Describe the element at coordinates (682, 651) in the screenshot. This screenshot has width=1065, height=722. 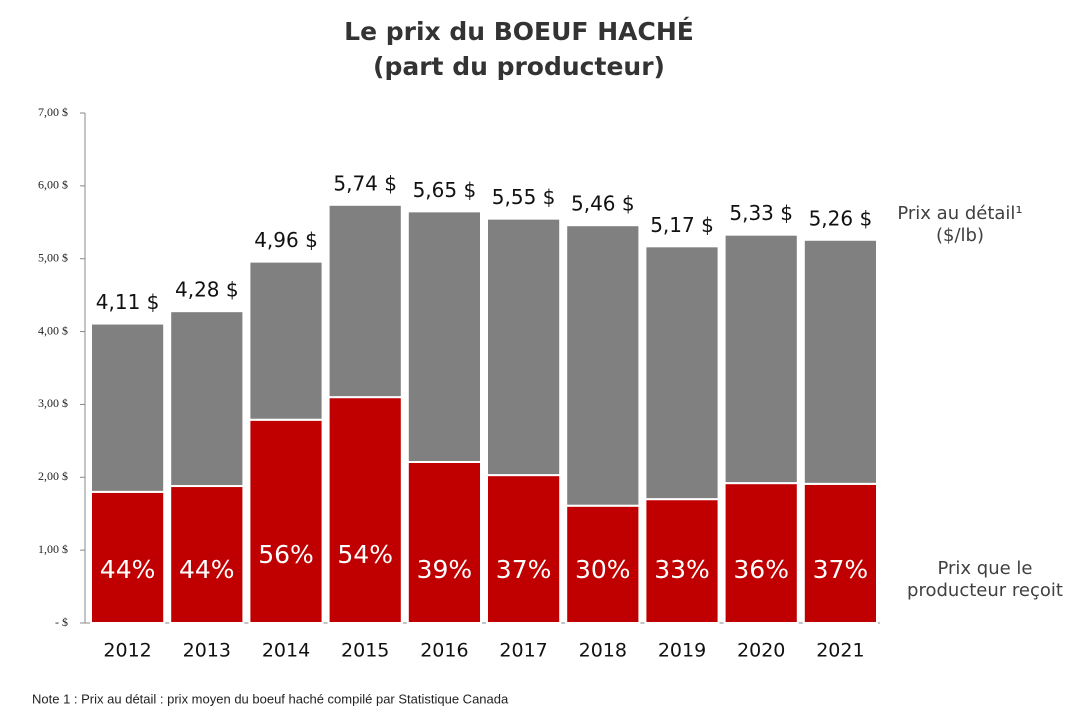
I see `x-tick-label: 2019` at that location.